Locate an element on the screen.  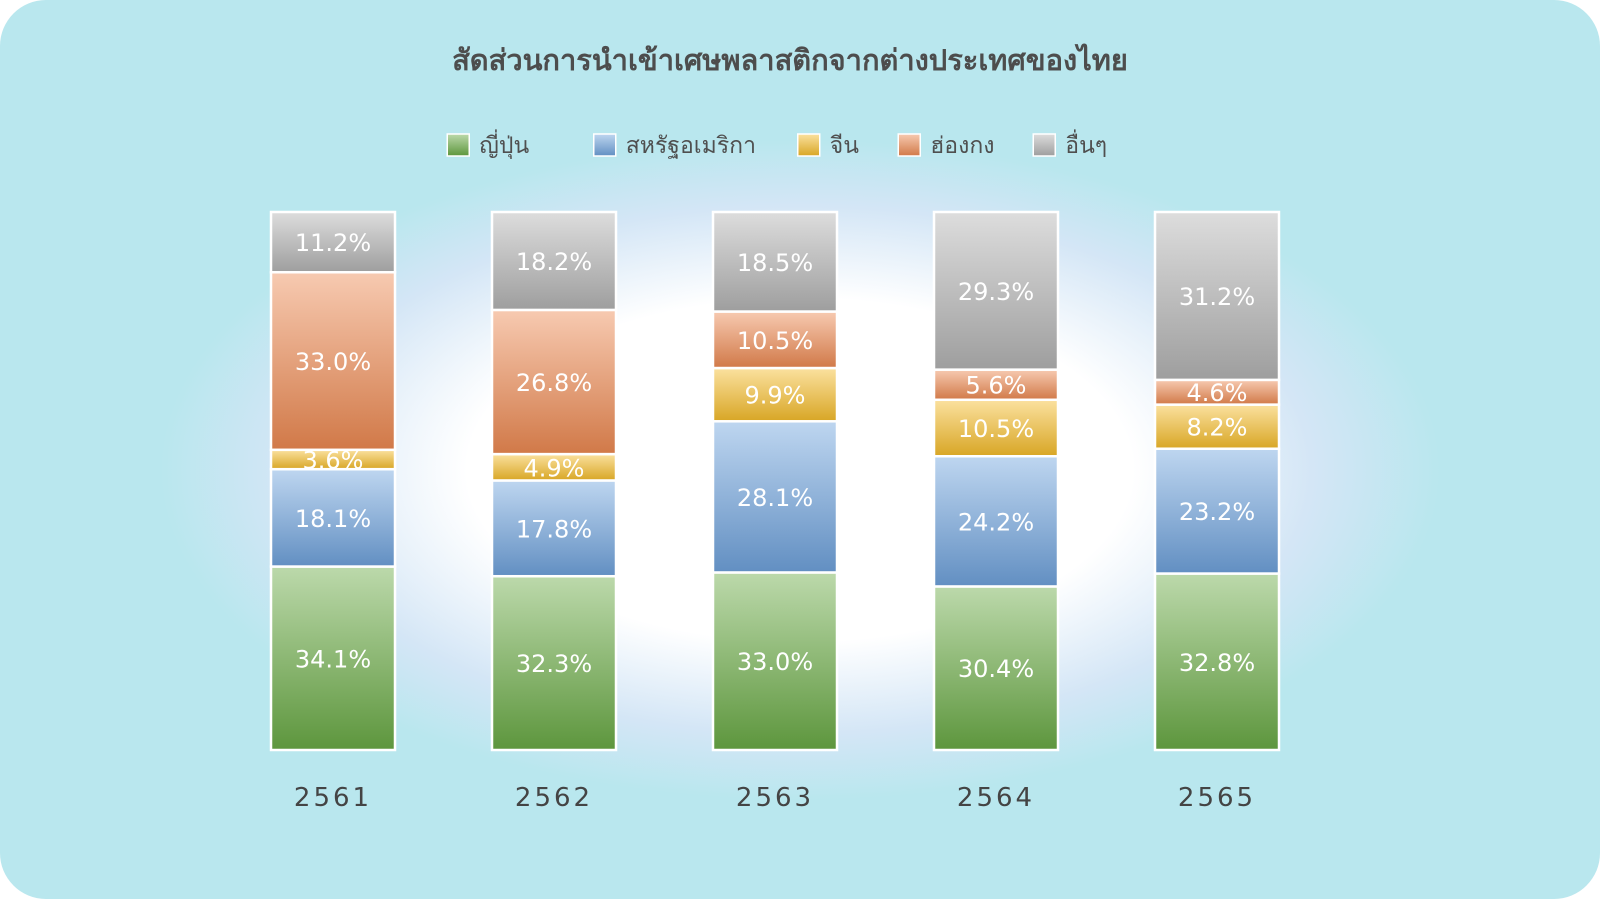
x-tick-label: 2561 is located at coordinates (333, 798).